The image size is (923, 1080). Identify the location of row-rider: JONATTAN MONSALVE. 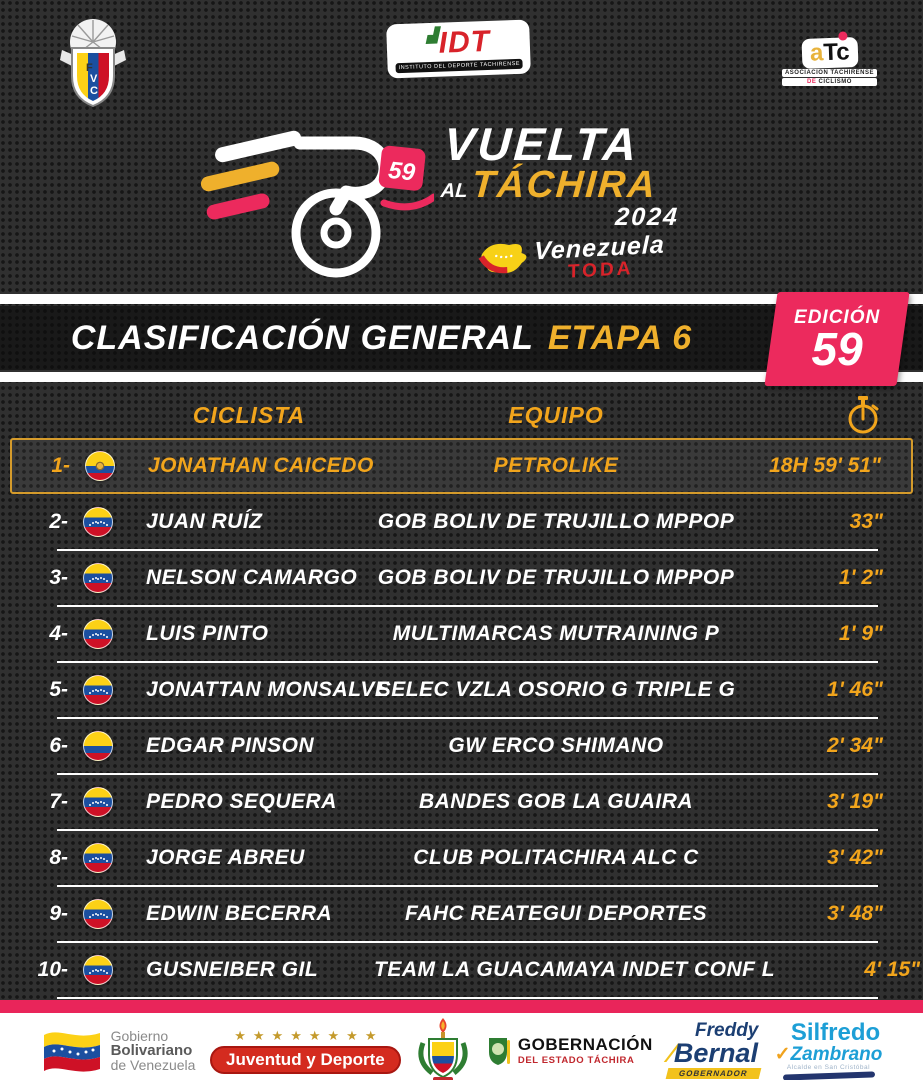
(268, 689).